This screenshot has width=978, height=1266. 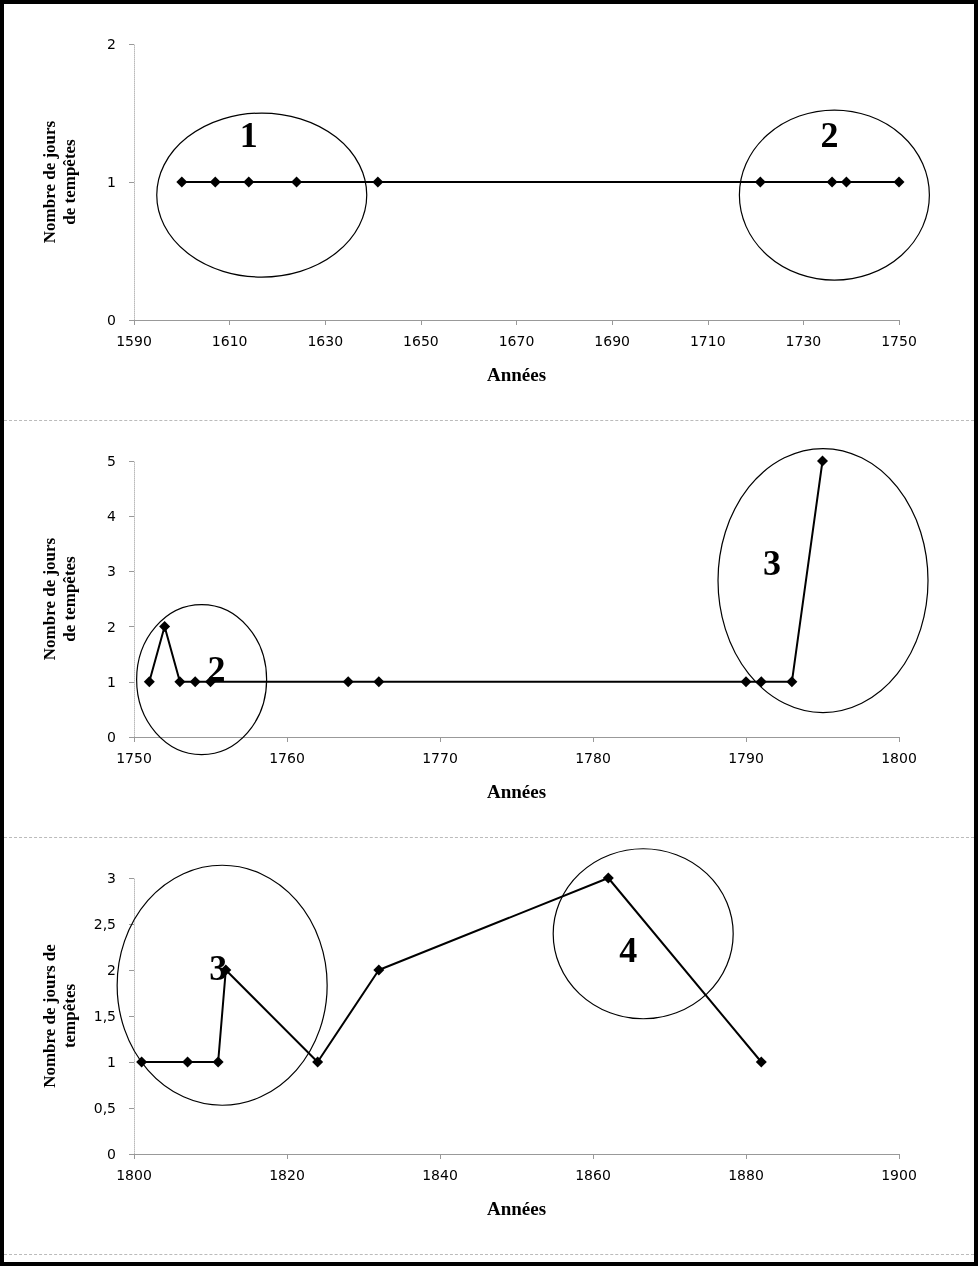 What do you see at coordinates (112, 516) in the screenshot?
I see `y-tick-label: 4` at bounding box center [112, 516].